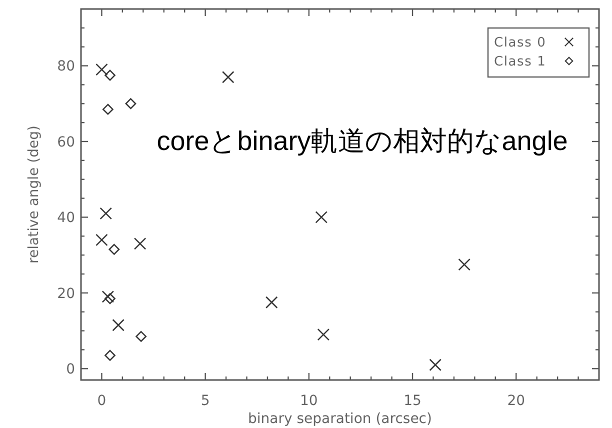 The image size is (612, 428). I want to click on y-tick-label: 20, so click(66, 294).